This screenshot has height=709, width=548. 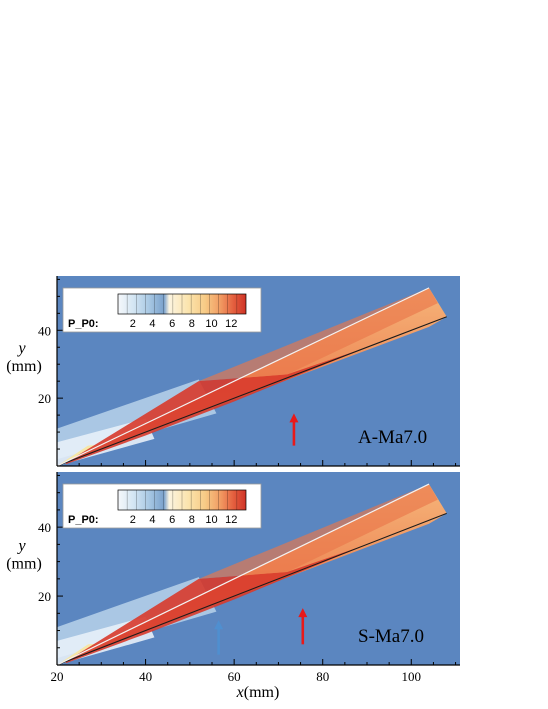 I want to click on case-label: S-Ma7.0, so click(x=391, y=636).